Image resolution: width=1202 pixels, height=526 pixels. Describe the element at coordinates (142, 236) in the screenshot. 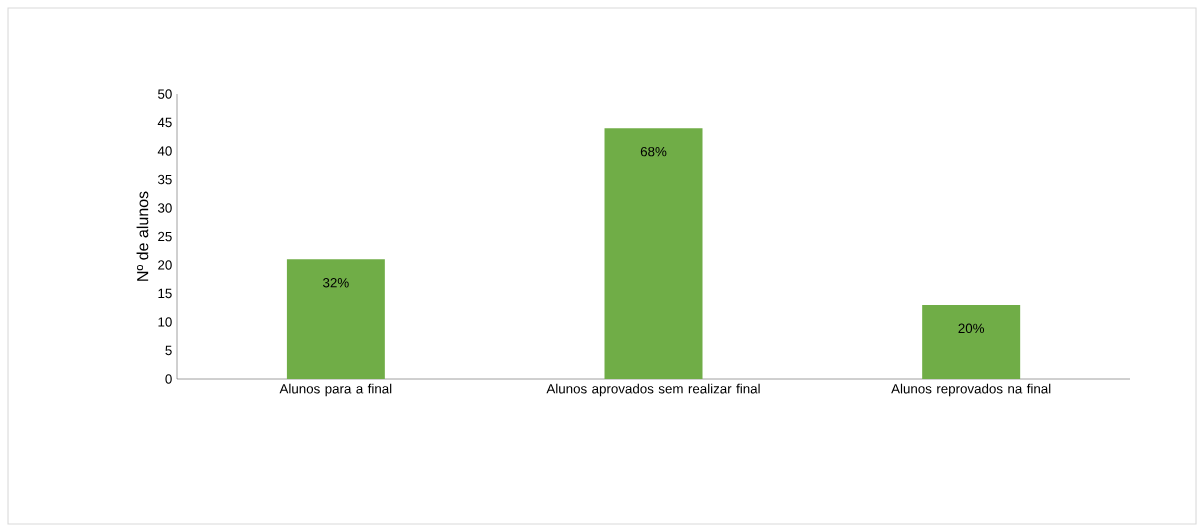

I see `y-axis-title: Nº de alunos` at that location.